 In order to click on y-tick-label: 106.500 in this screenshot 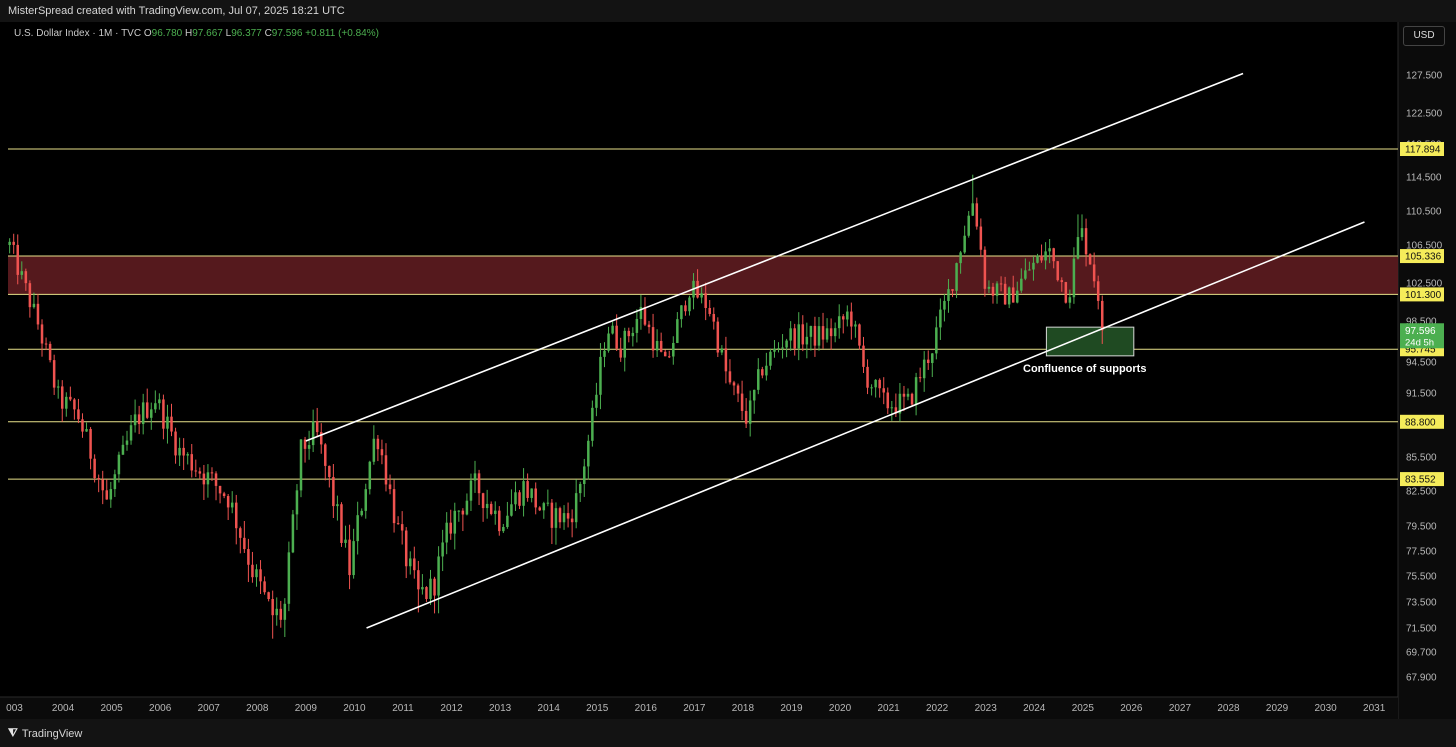, I will do `click(1424, 246)`.